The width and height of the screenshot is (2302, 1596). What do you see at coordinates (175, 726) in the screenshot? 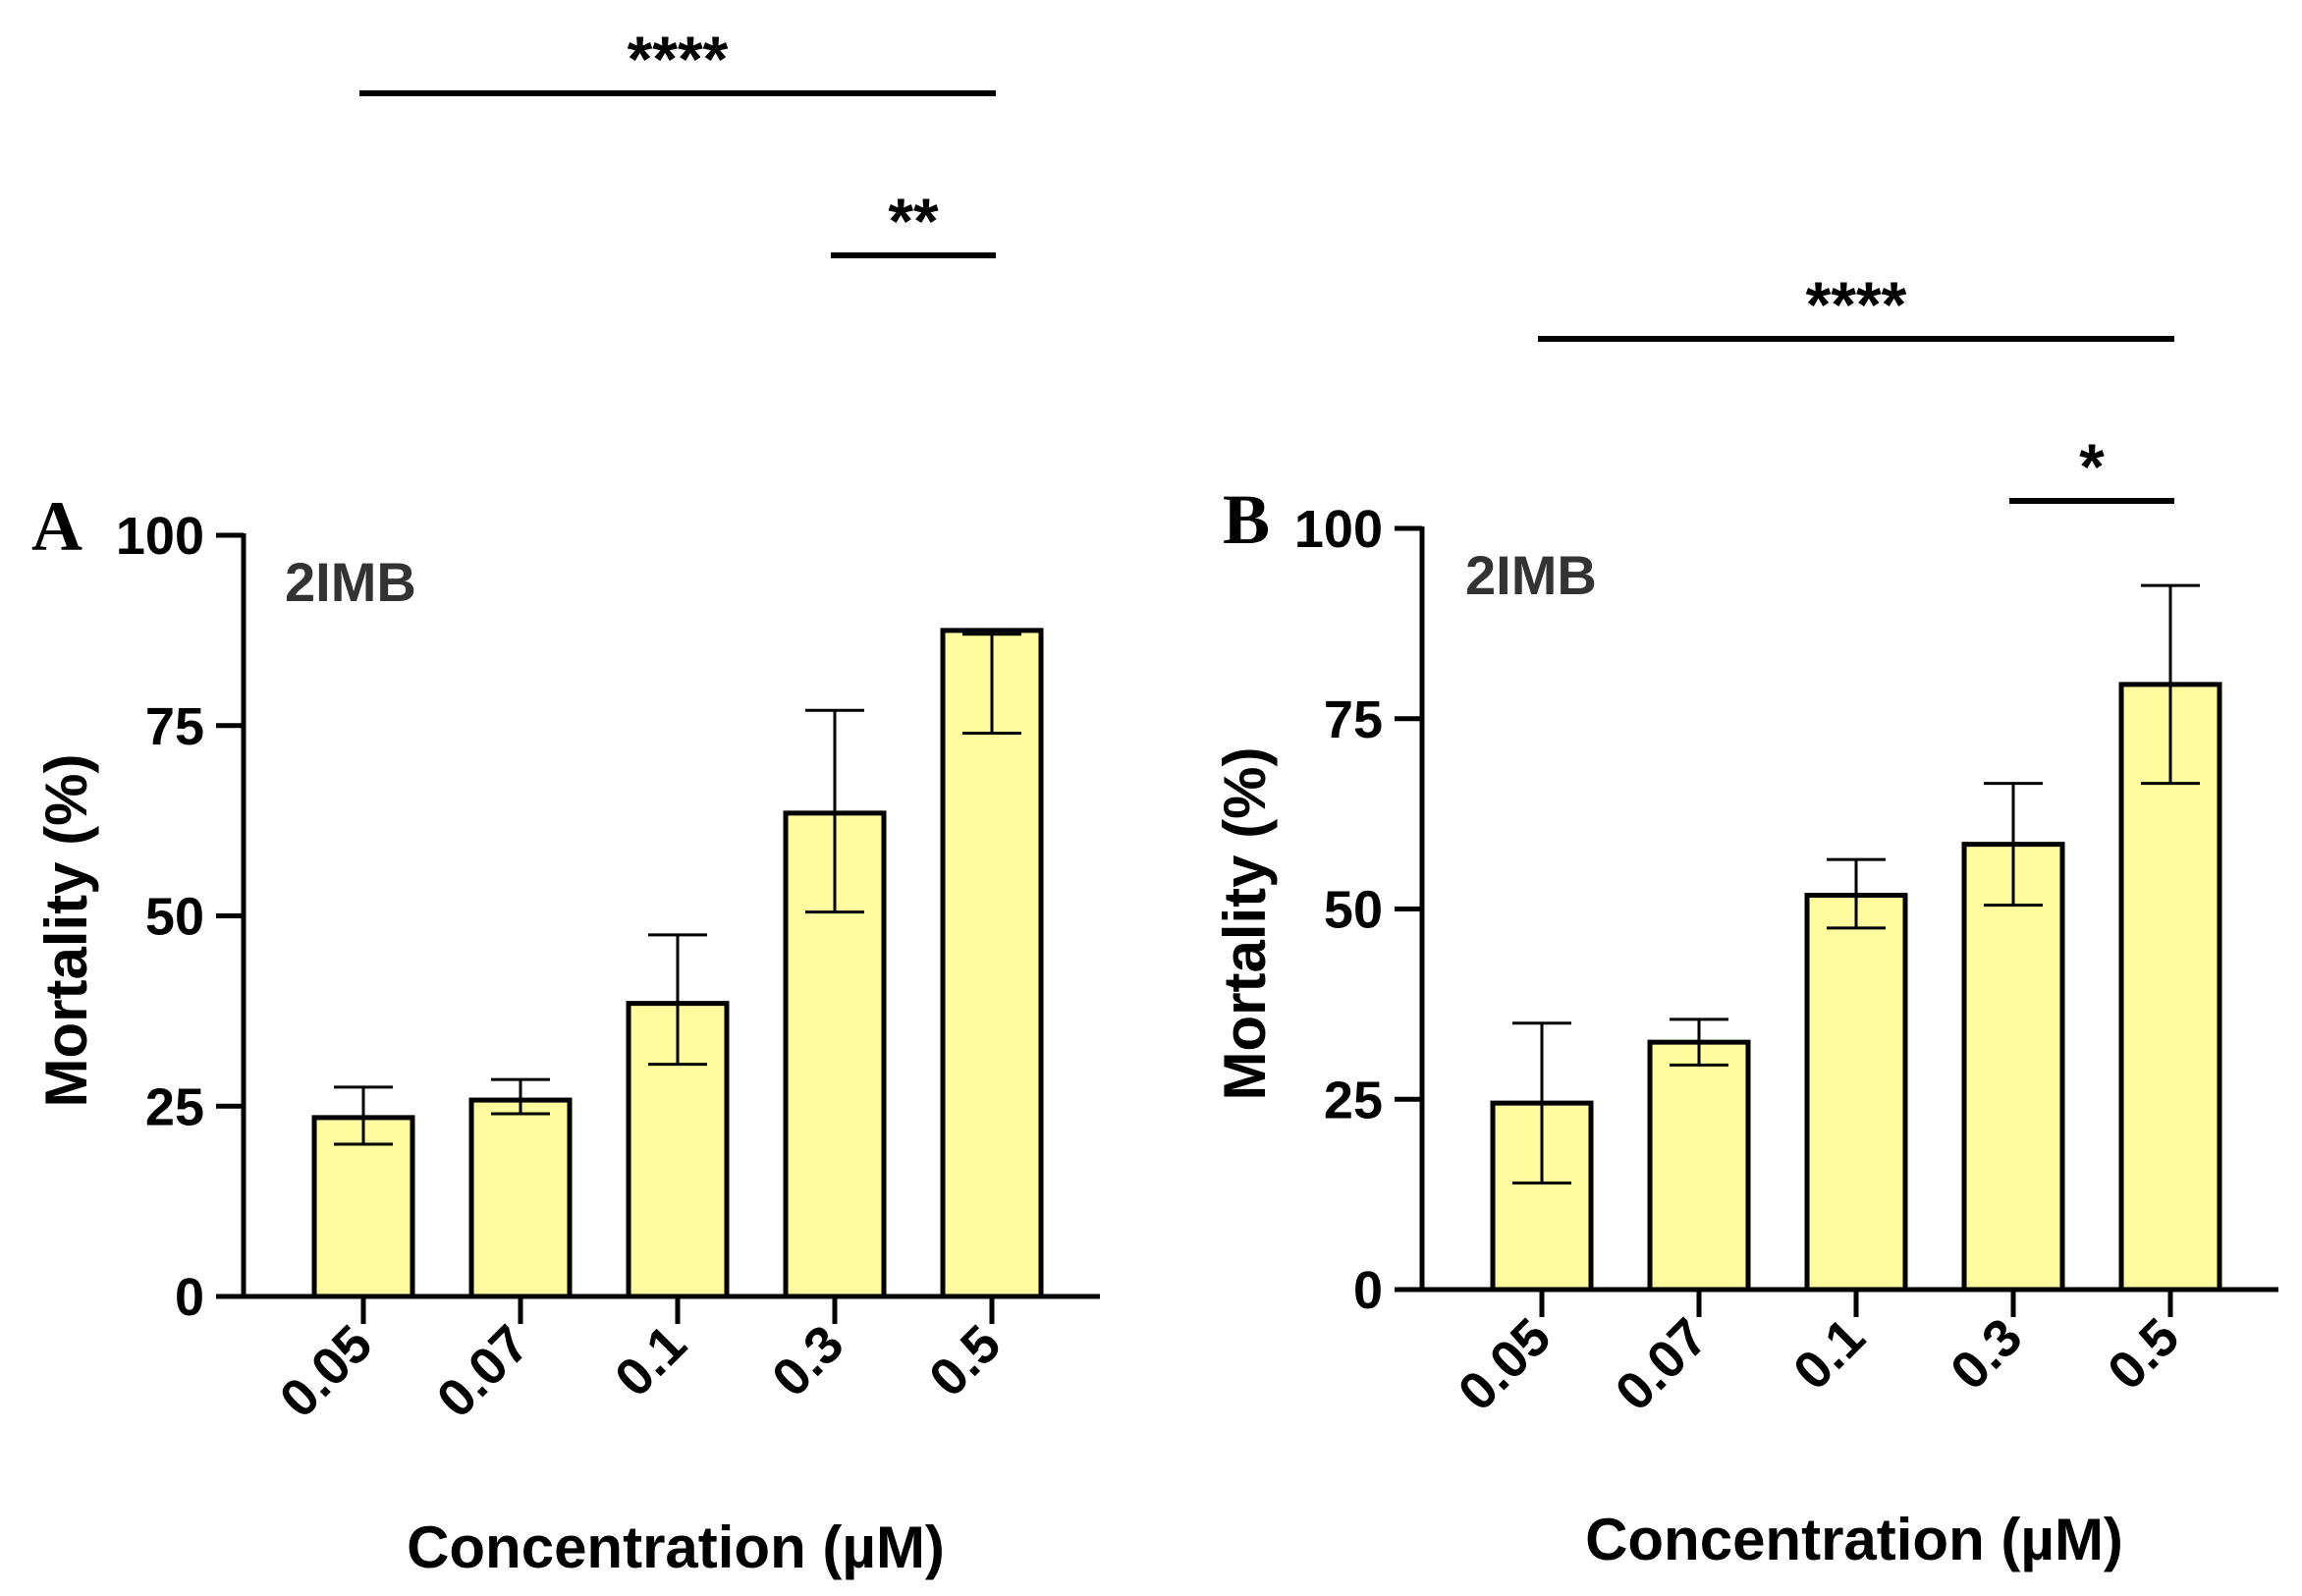
I see `y-tick-label-a: 75` at bounding box center [175, 726].